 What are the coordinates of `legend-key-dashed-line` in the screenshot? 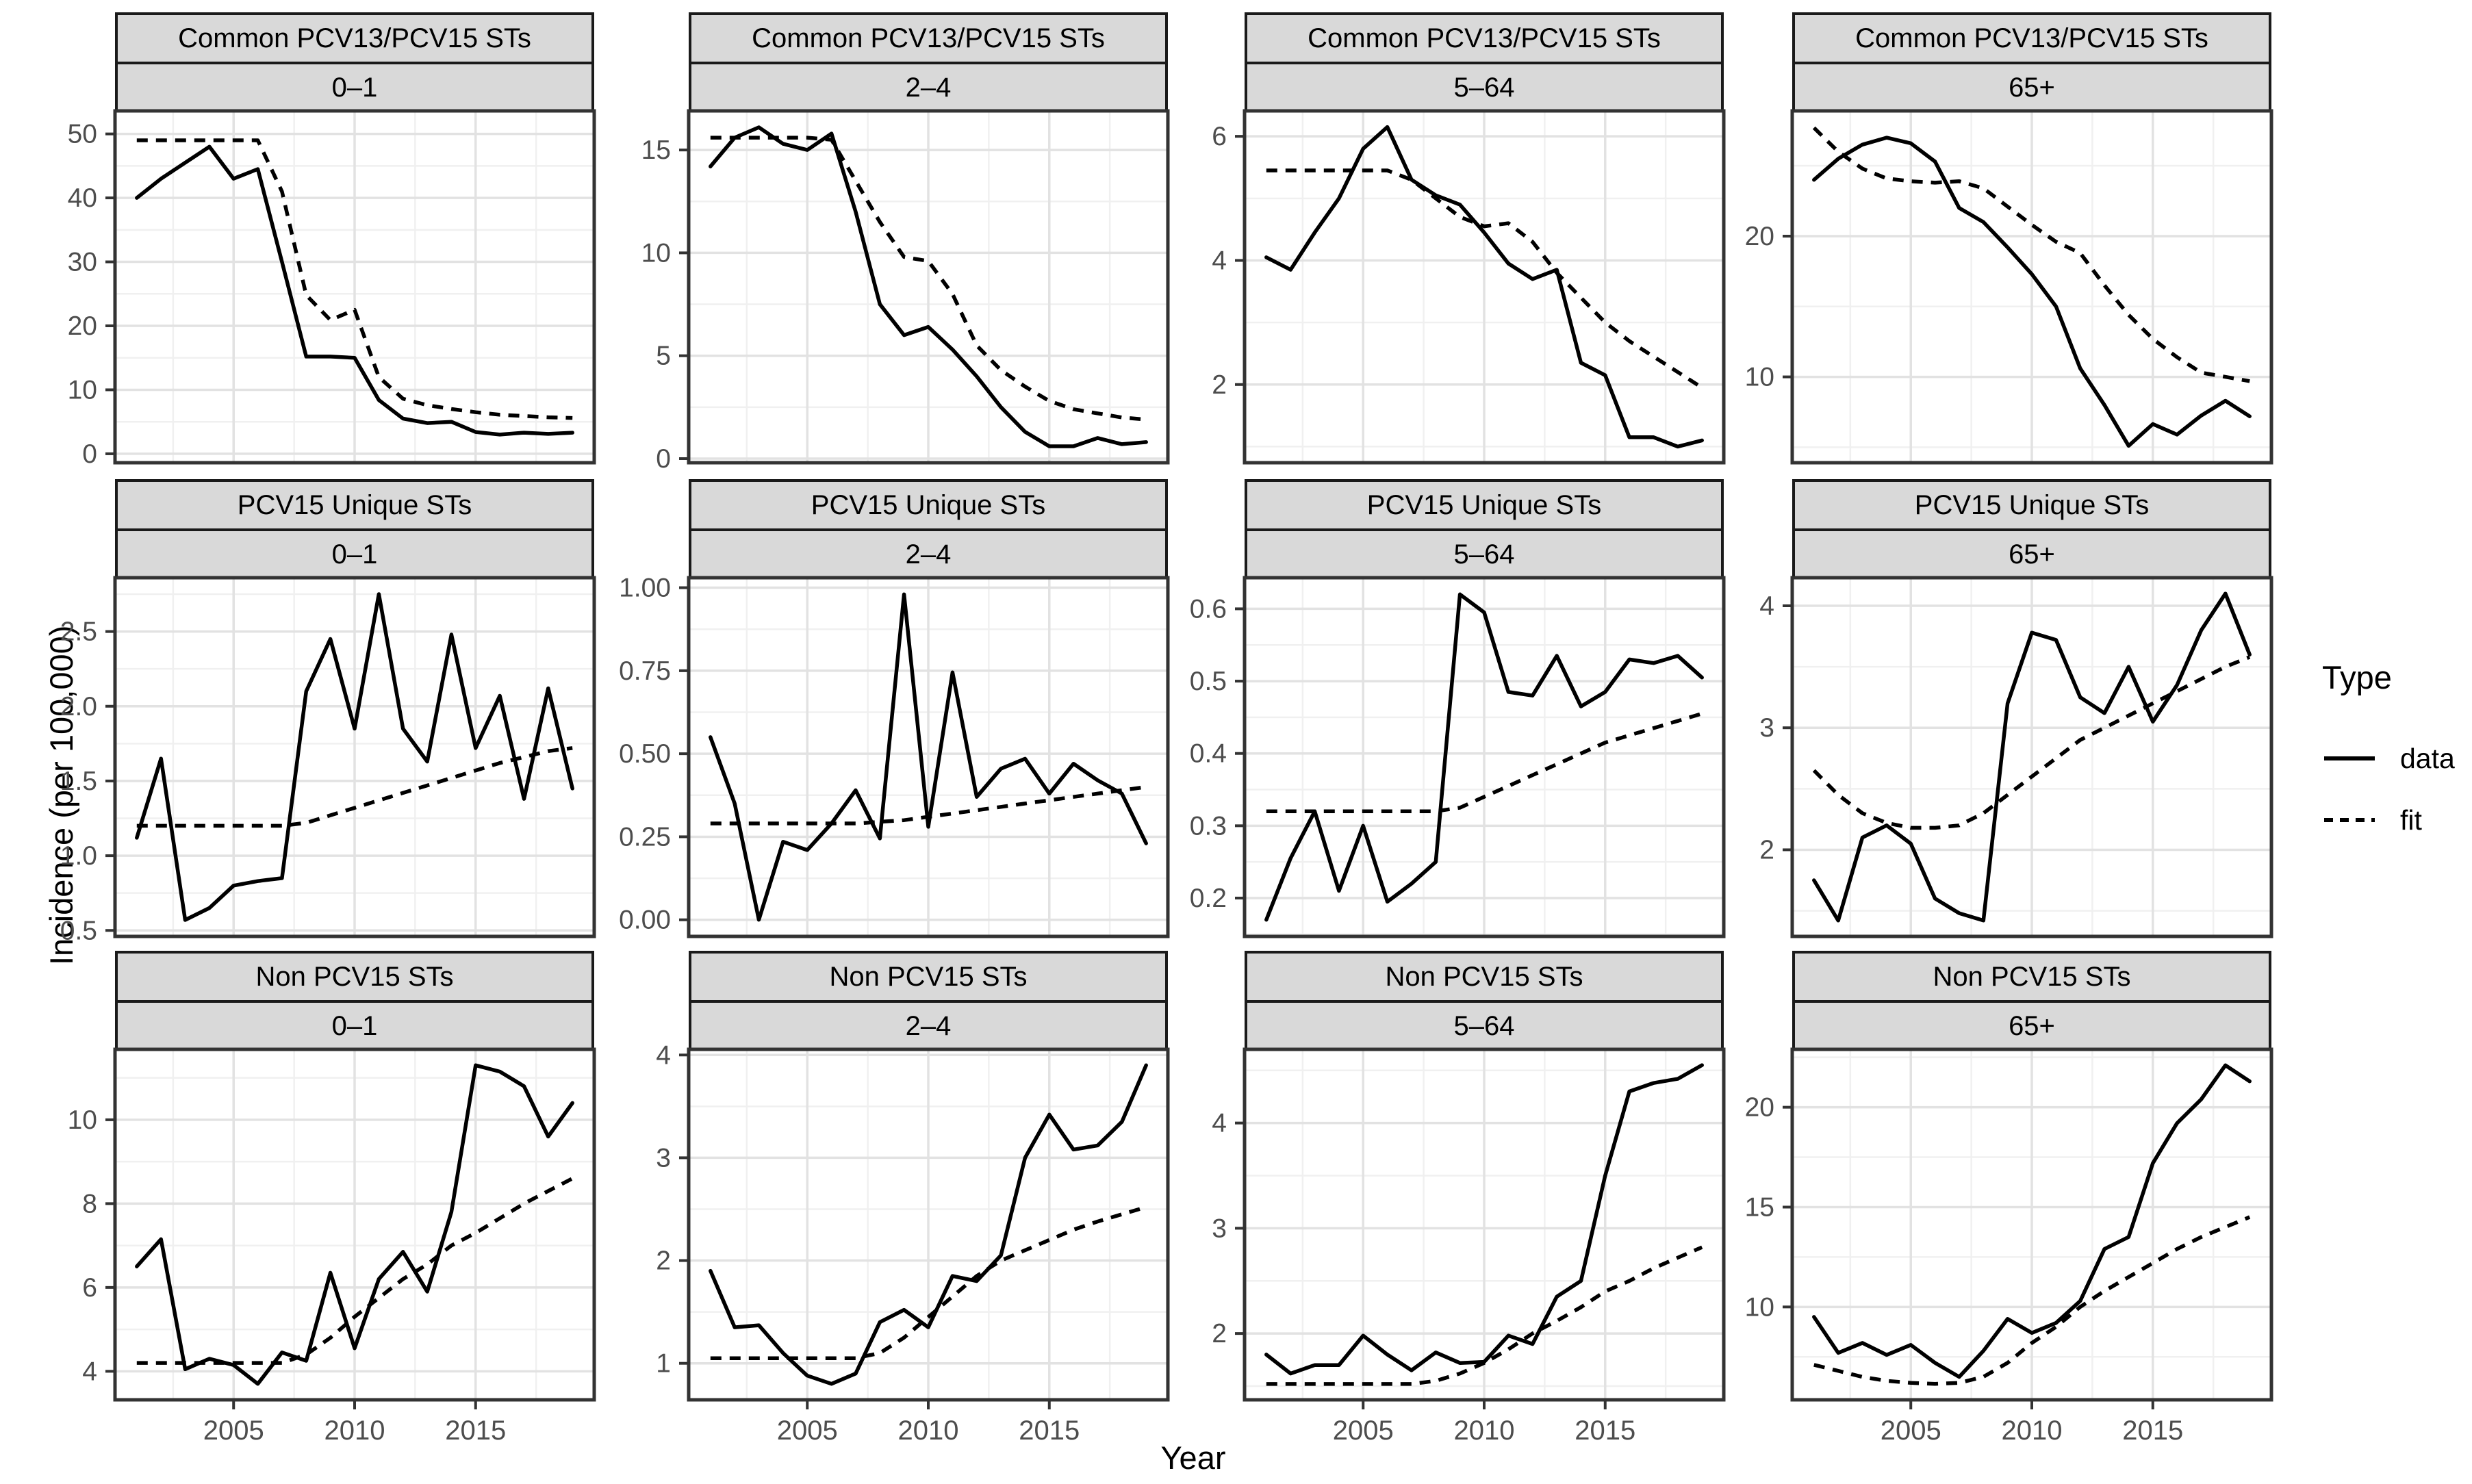 It's located at (2349, 820).